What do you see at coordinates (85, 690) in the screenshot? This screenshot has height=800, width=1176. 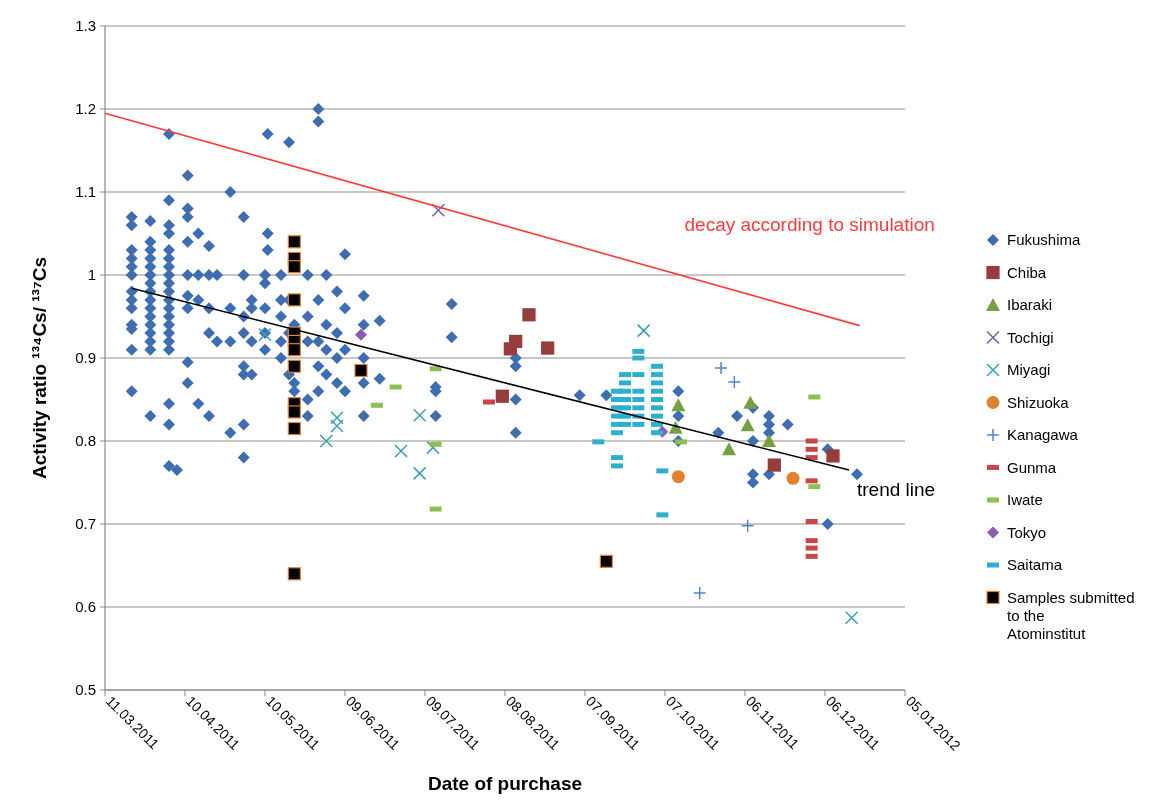 I see `y-tick-label: 0.5` at bounding box center [85, 690].